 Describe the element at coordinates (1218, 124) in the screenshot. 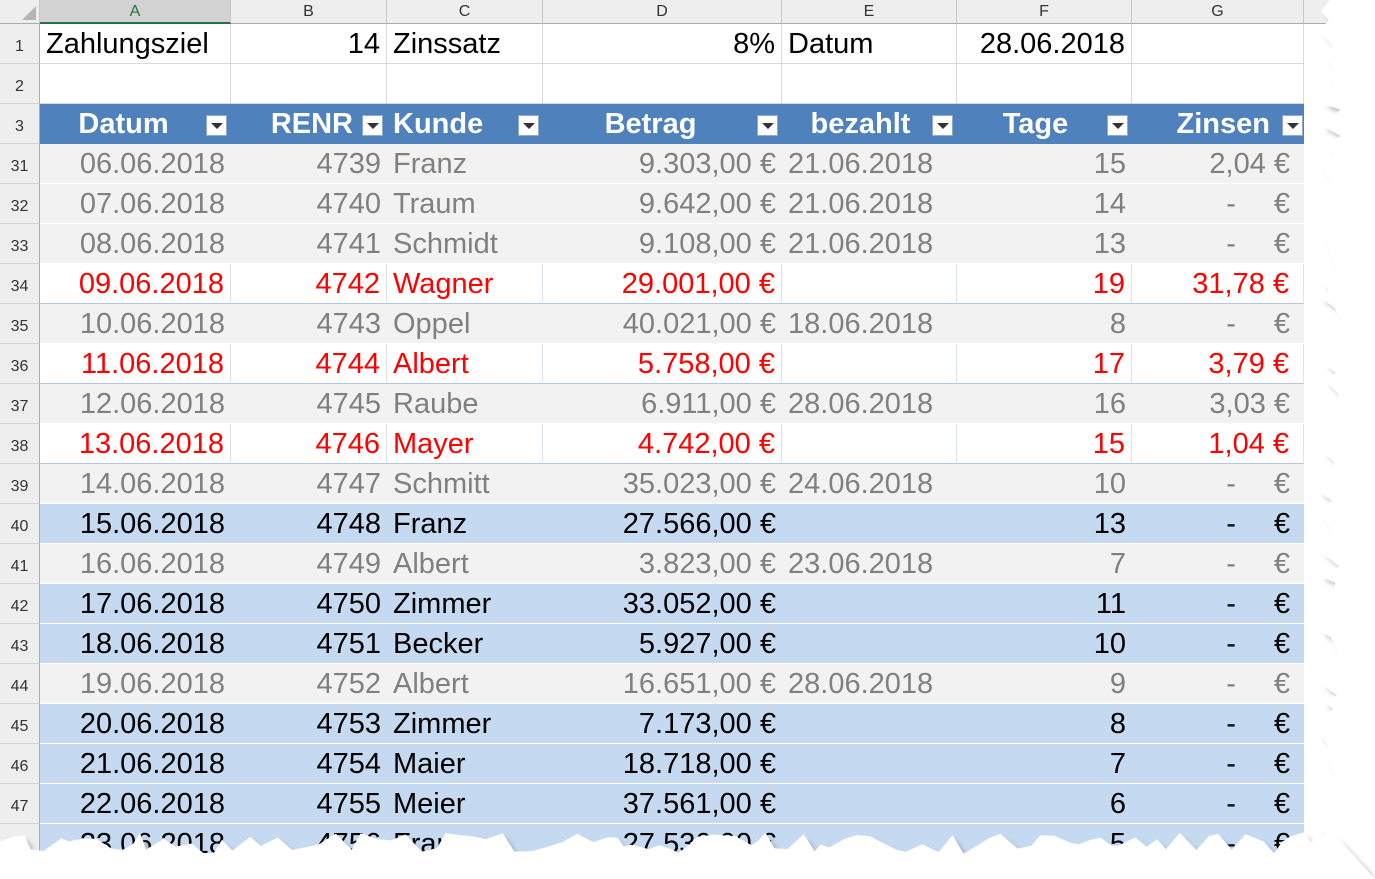

I see `header-zinsen: Zinsen` at that location.